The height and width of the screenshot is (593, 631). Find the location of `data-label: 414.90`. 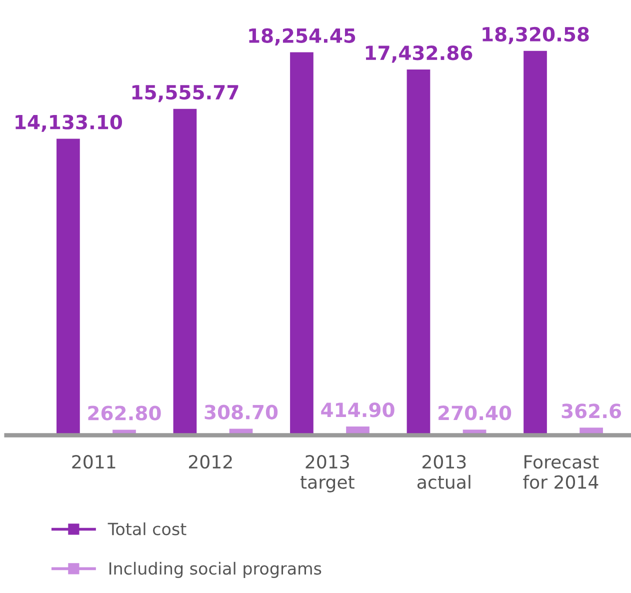

data-label: 414.90 is located at coordinates (357, 410).